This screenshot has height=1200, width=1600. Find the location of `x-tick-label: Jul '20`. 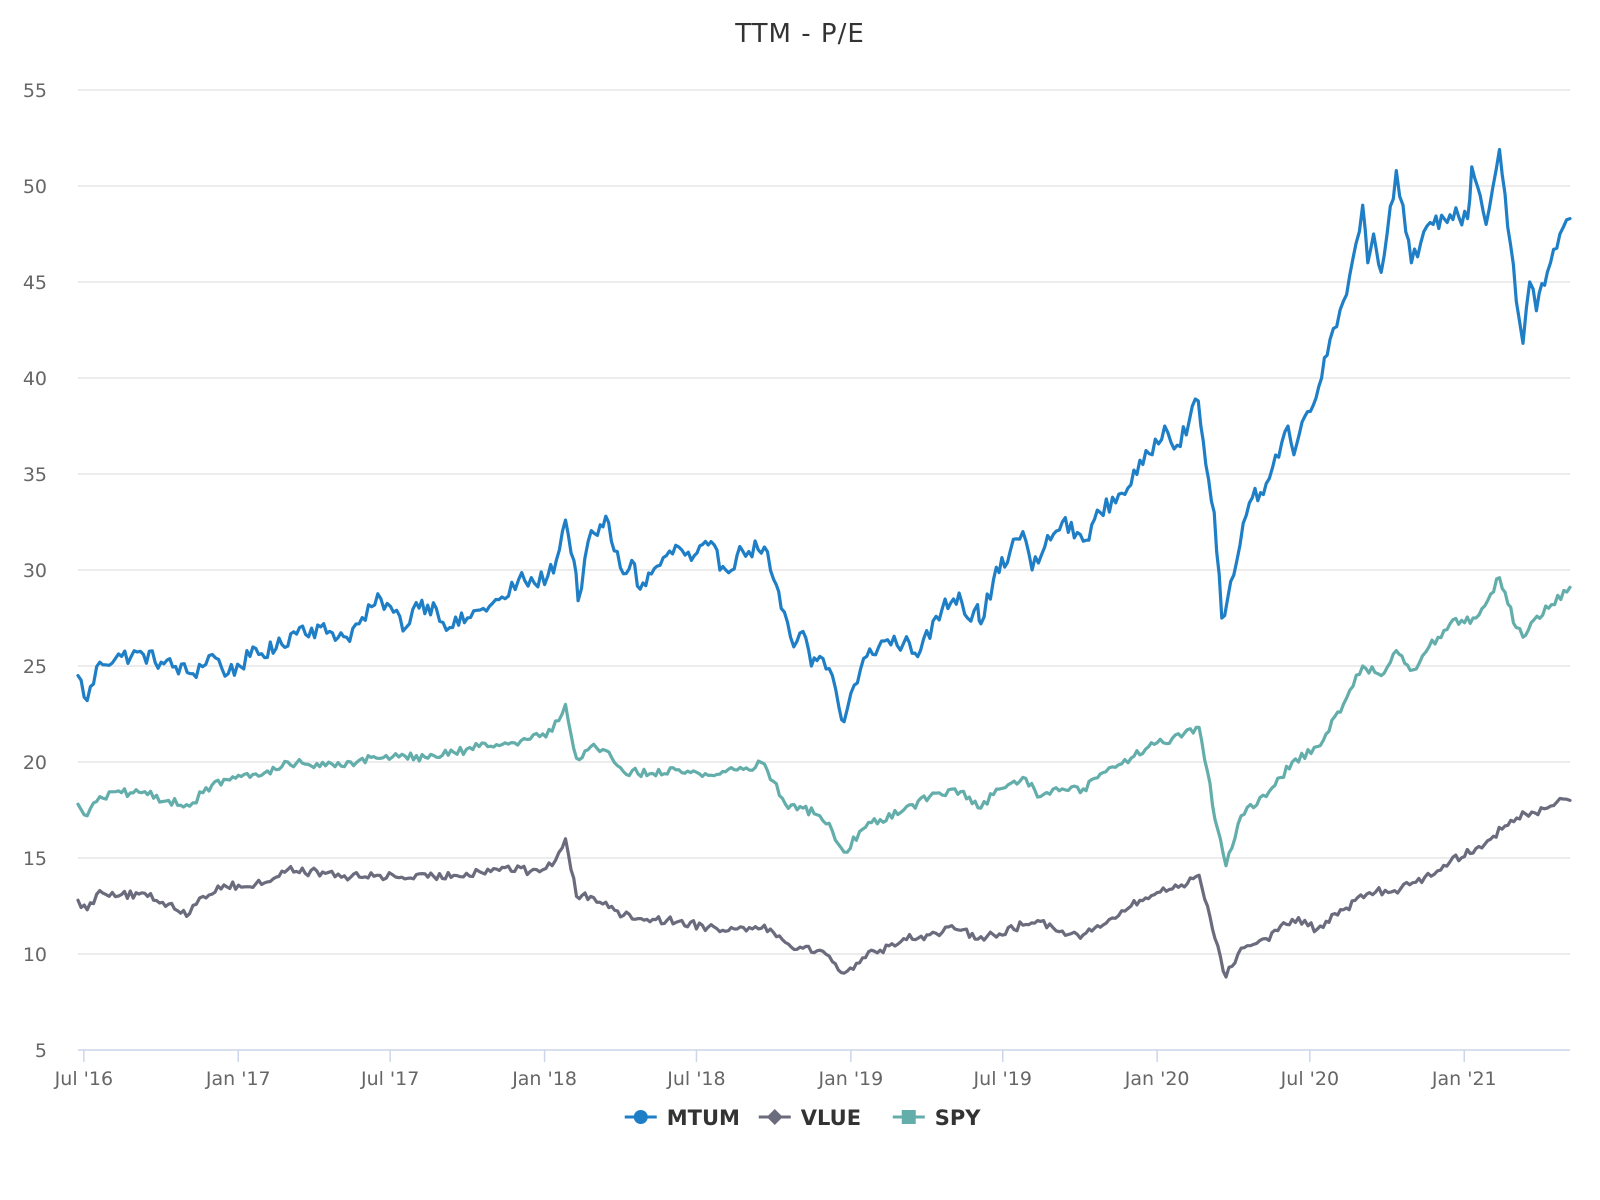

x-tick-label: Jul '20 is located at coordinates (1309, 1079).